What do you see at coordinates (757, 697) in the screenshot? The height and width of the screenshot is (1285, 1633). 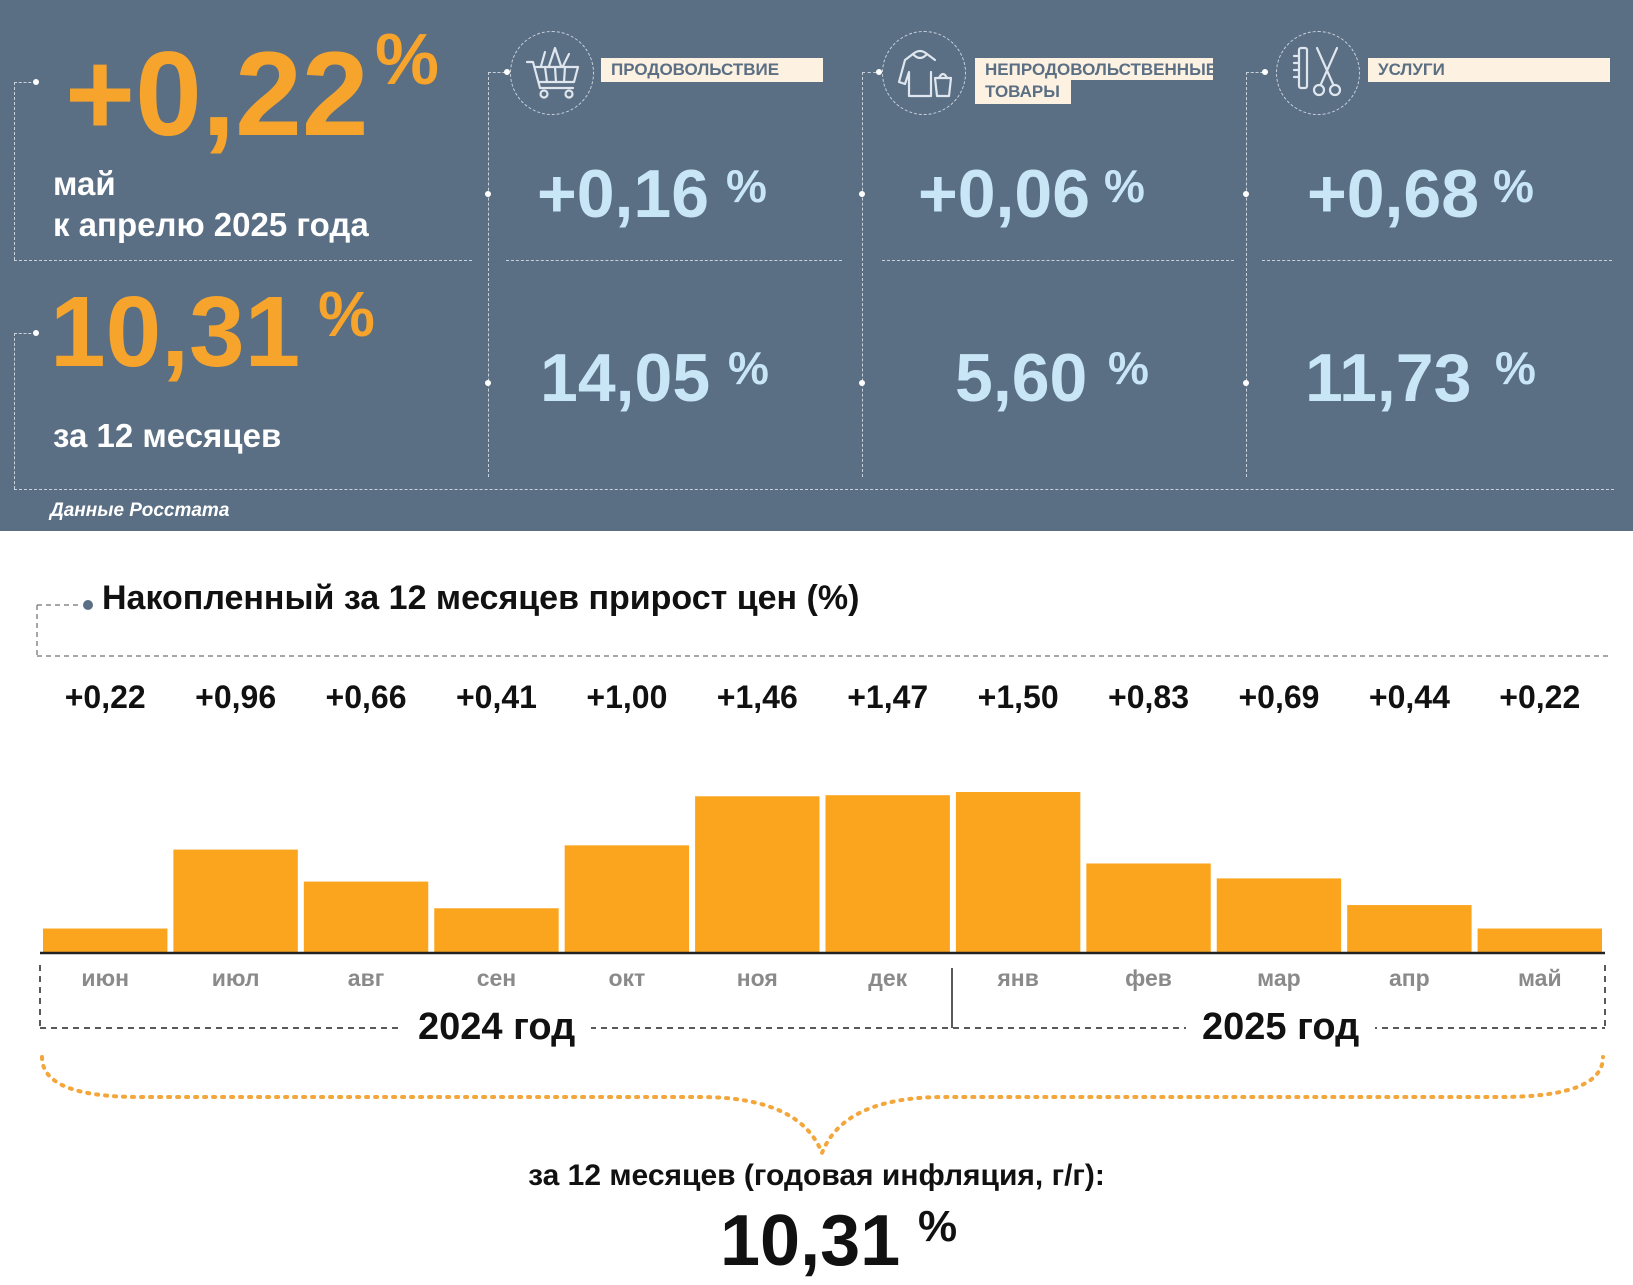 I see `value-label-ноя: +1,46` at bounding box center [757, 697].